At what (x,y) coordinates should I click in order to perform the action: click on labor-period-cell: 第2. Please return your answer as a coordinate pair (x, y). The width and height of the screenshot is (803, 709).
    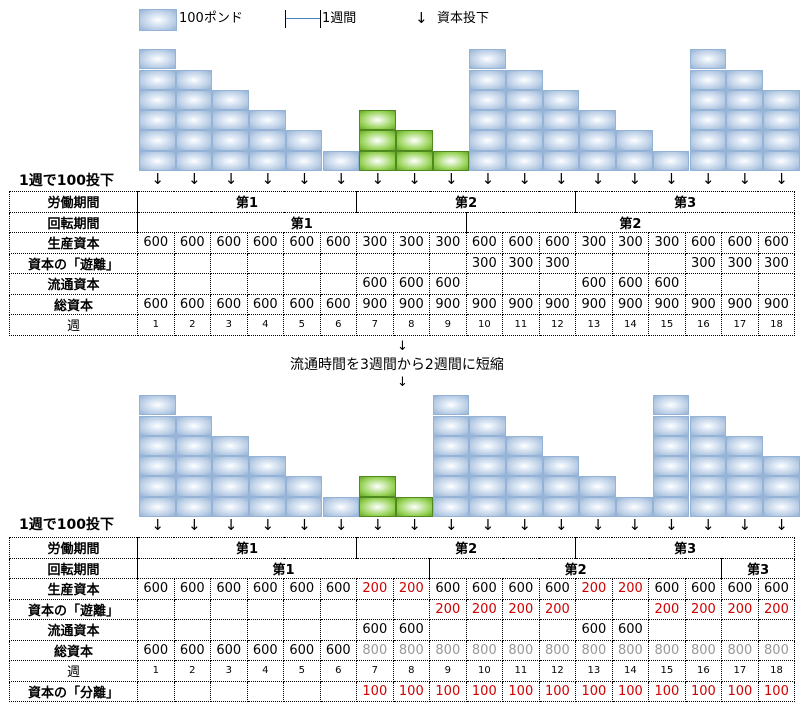
    Looking at the image, I should click on (466, 202).